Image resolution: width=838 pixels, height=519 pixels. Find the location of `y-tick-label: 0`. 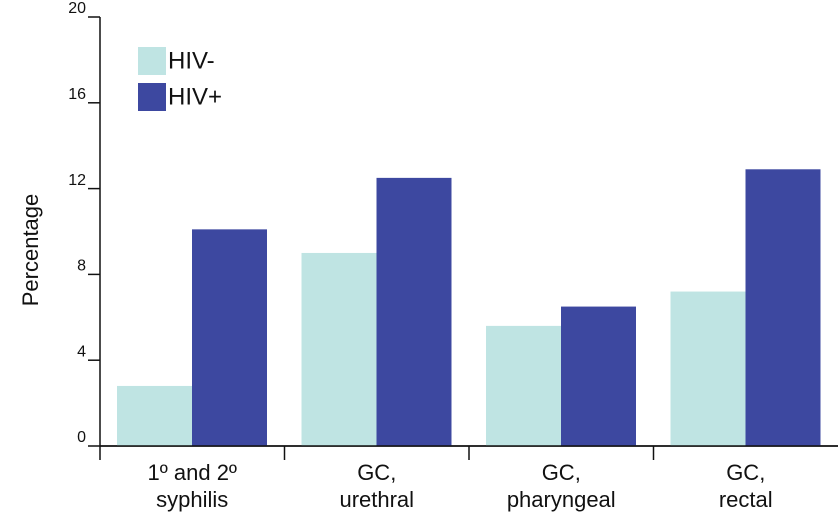

y-tick-label: 0 is located at coordinates (81, 437).